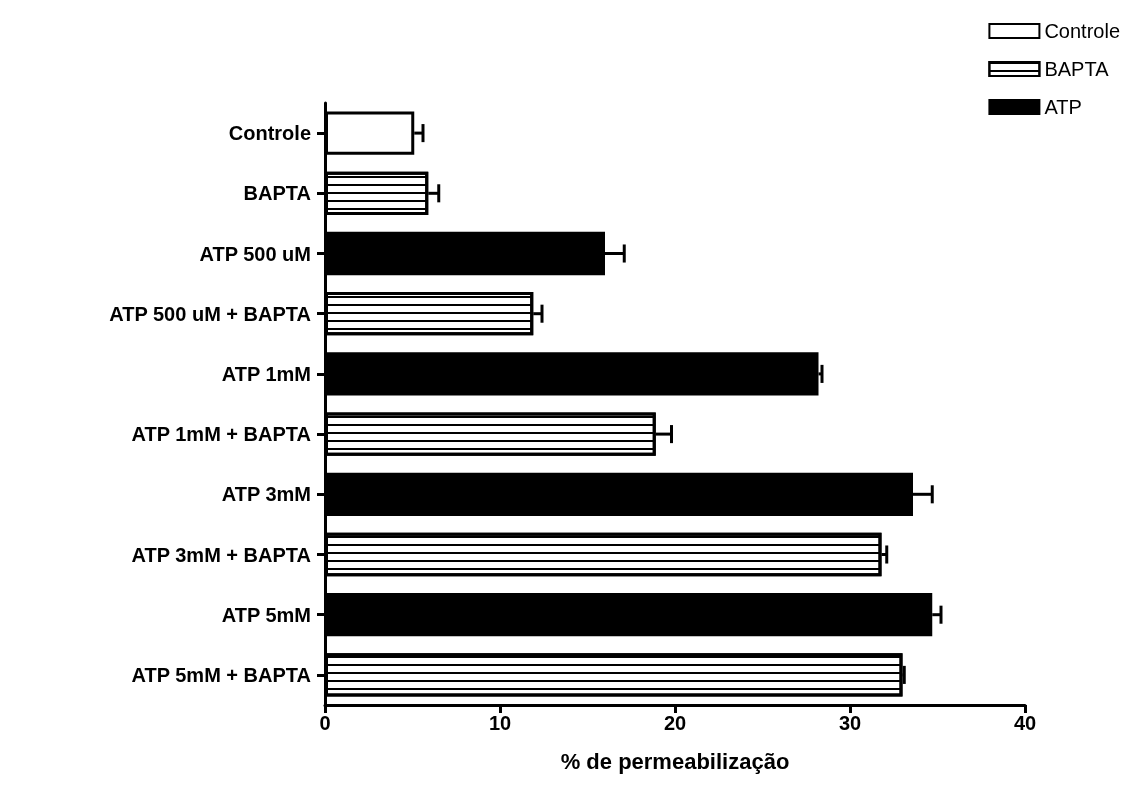 This screenshot has height=803, width=1141. What do you see at coordinates (500, 723) in the screenshot?
I see `x-tick-label: 10` at bounding box center [500, 723].